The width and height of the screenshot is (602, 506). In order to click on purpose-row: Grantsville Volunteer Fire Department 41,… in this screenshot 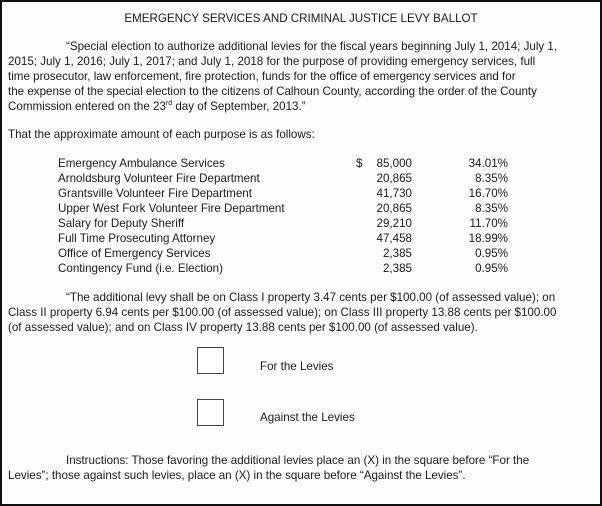, I will do `click(288, 193)`.